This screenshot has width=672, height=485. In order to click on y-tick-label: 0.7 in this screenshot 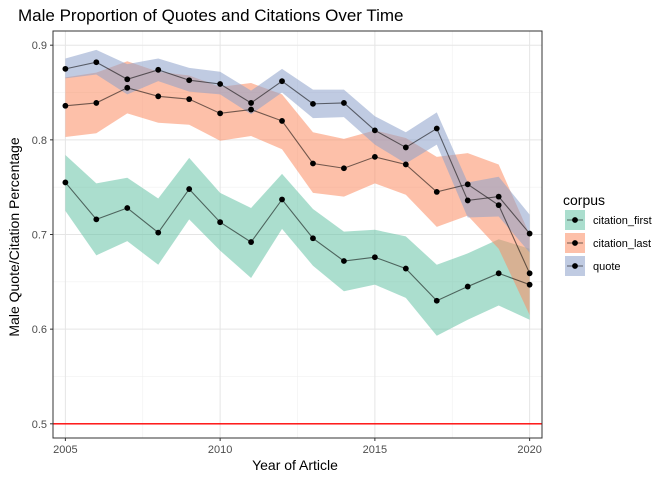, I will do `click(39, 236)`.